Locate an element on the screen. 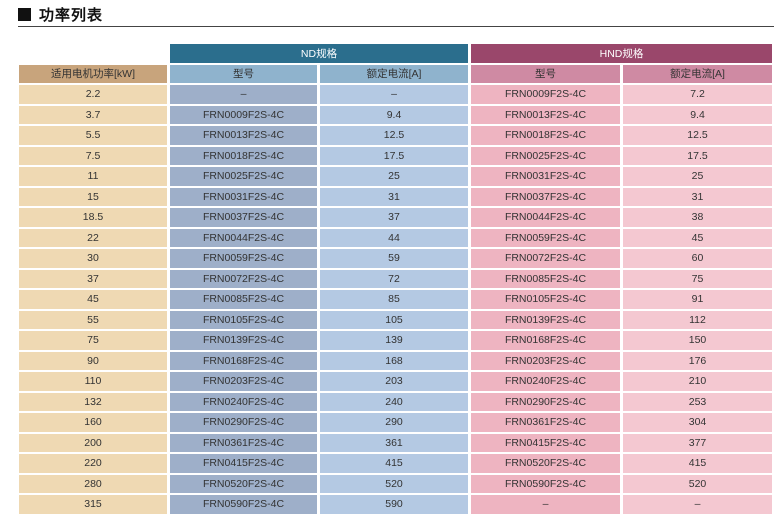  nd-model-cell: FRN0009F2S-4C is located at coordinates (243, 114).